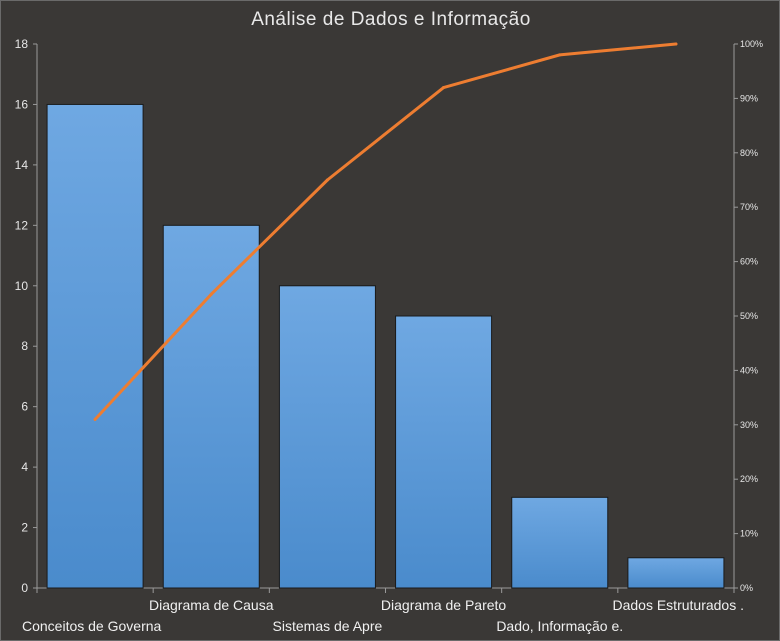 This screenshot has width=780, height=641. What do you see at coordinates (391, 19) in the screenshot?
I see `chart-title: Análise de Dados e Informação` at bounding box center [391, 19].